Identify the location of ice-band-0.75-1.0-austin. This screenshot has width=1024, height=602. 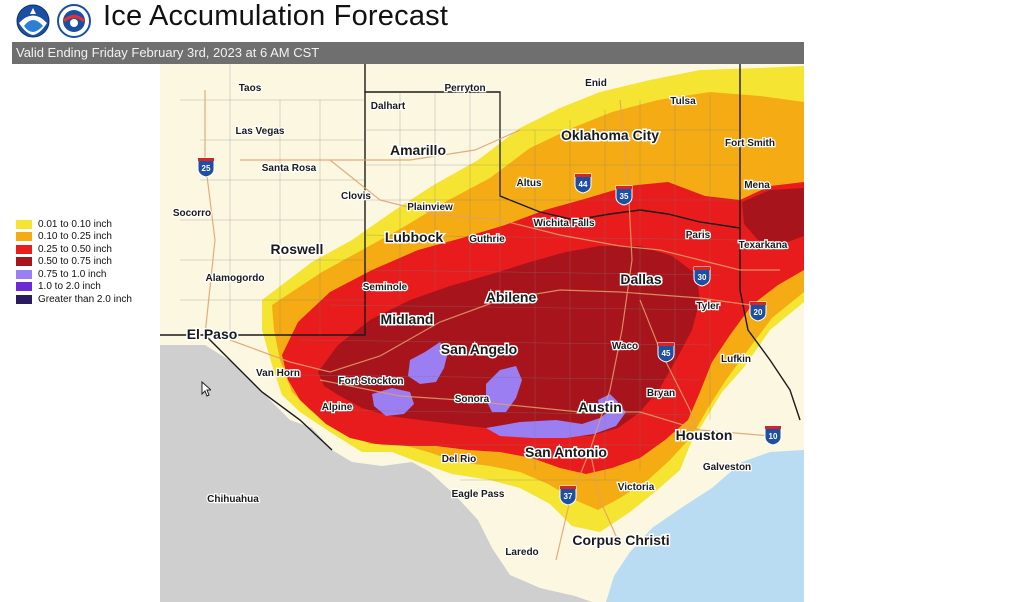
(608, 403).